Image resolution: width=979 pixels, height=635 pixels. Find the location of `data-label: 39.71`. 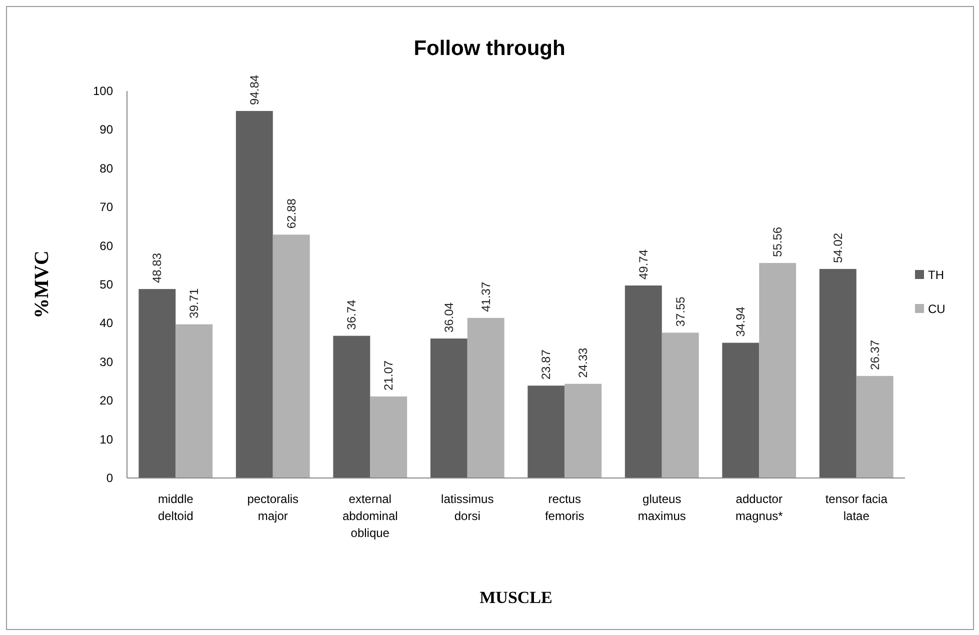

data-label: 39.71 is located at coordinates (194, 303).